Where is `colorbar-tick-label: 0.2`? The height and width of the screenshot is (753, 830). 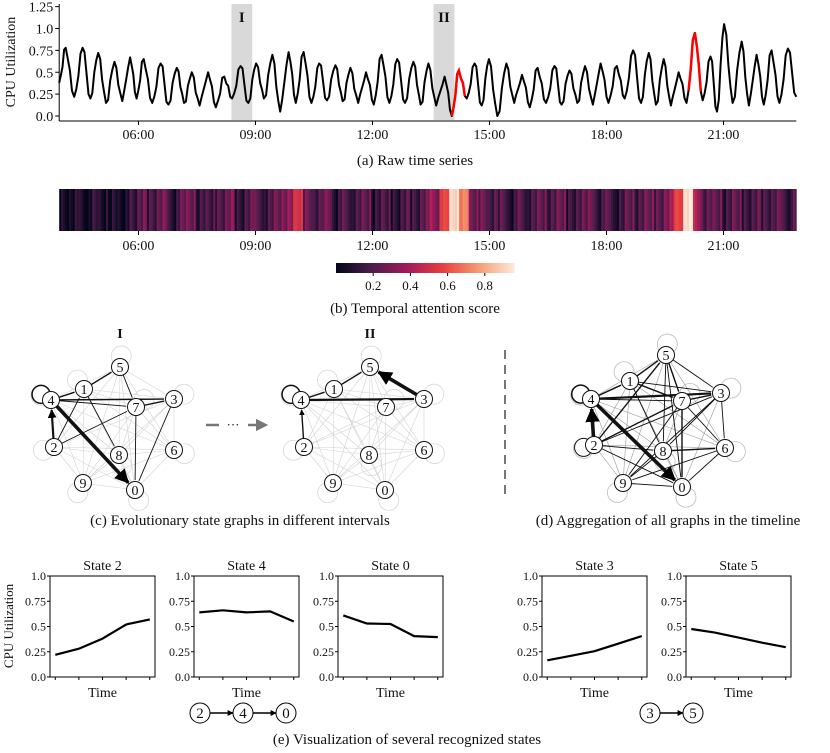 colorbar-tick-label: 0.2 is located at coordinates (373, 285).